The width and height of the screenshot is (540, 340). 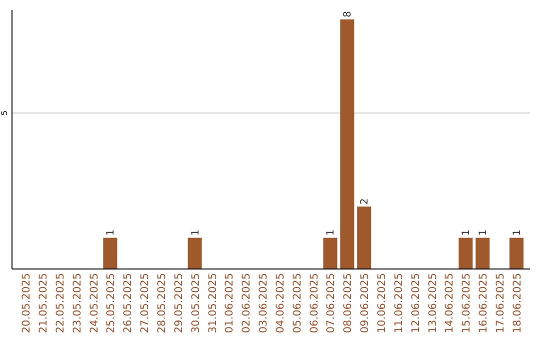 What do you see at coordinates (348, 303) in the screenshot?
I see `x-tick-label: 08.06.2025` at bounding box center [348, 303].